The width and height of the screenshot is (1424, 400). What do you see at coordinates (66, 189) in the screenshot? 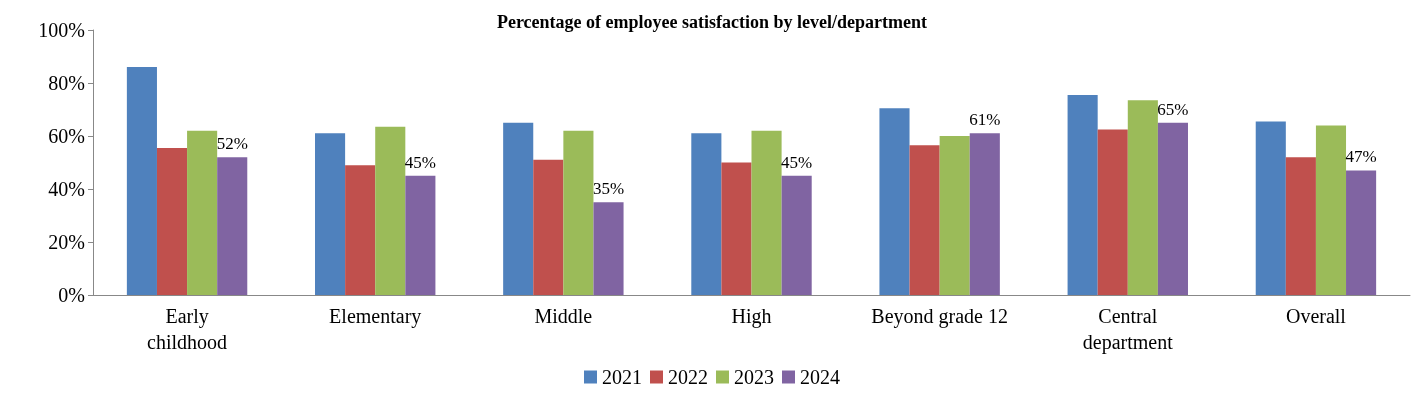
I see `y-tick-label: 40%` at bounding box center [66, 189].